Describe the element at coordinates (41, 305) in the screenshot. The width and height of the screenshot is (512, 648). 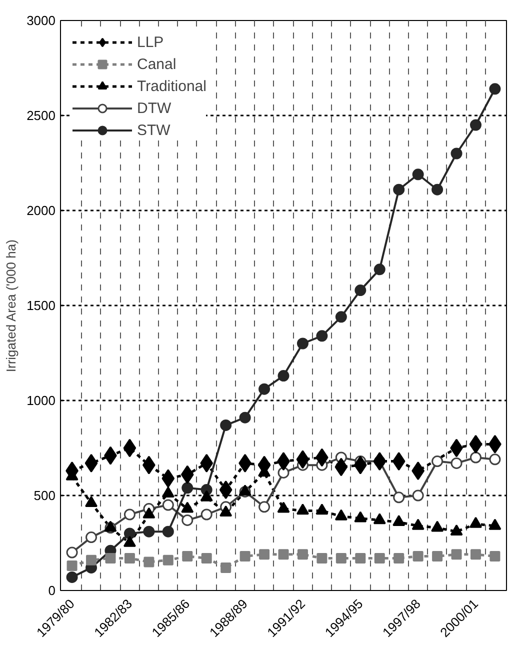
I see `y-tick-label: 1500` at that location.